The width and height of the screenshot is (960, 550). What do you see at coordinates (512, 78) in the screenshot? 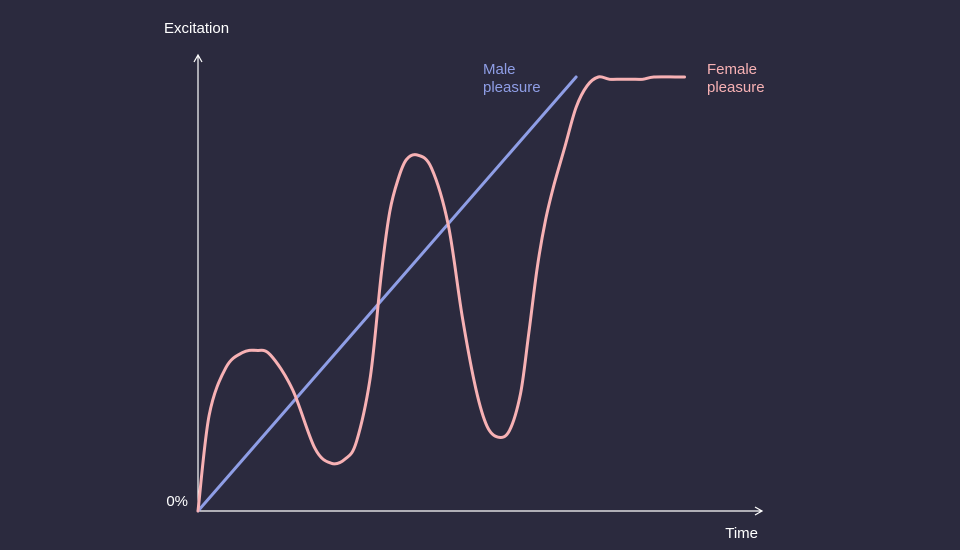
I see `series-label-male: Male pleasure` at bounding box center [512, 78].